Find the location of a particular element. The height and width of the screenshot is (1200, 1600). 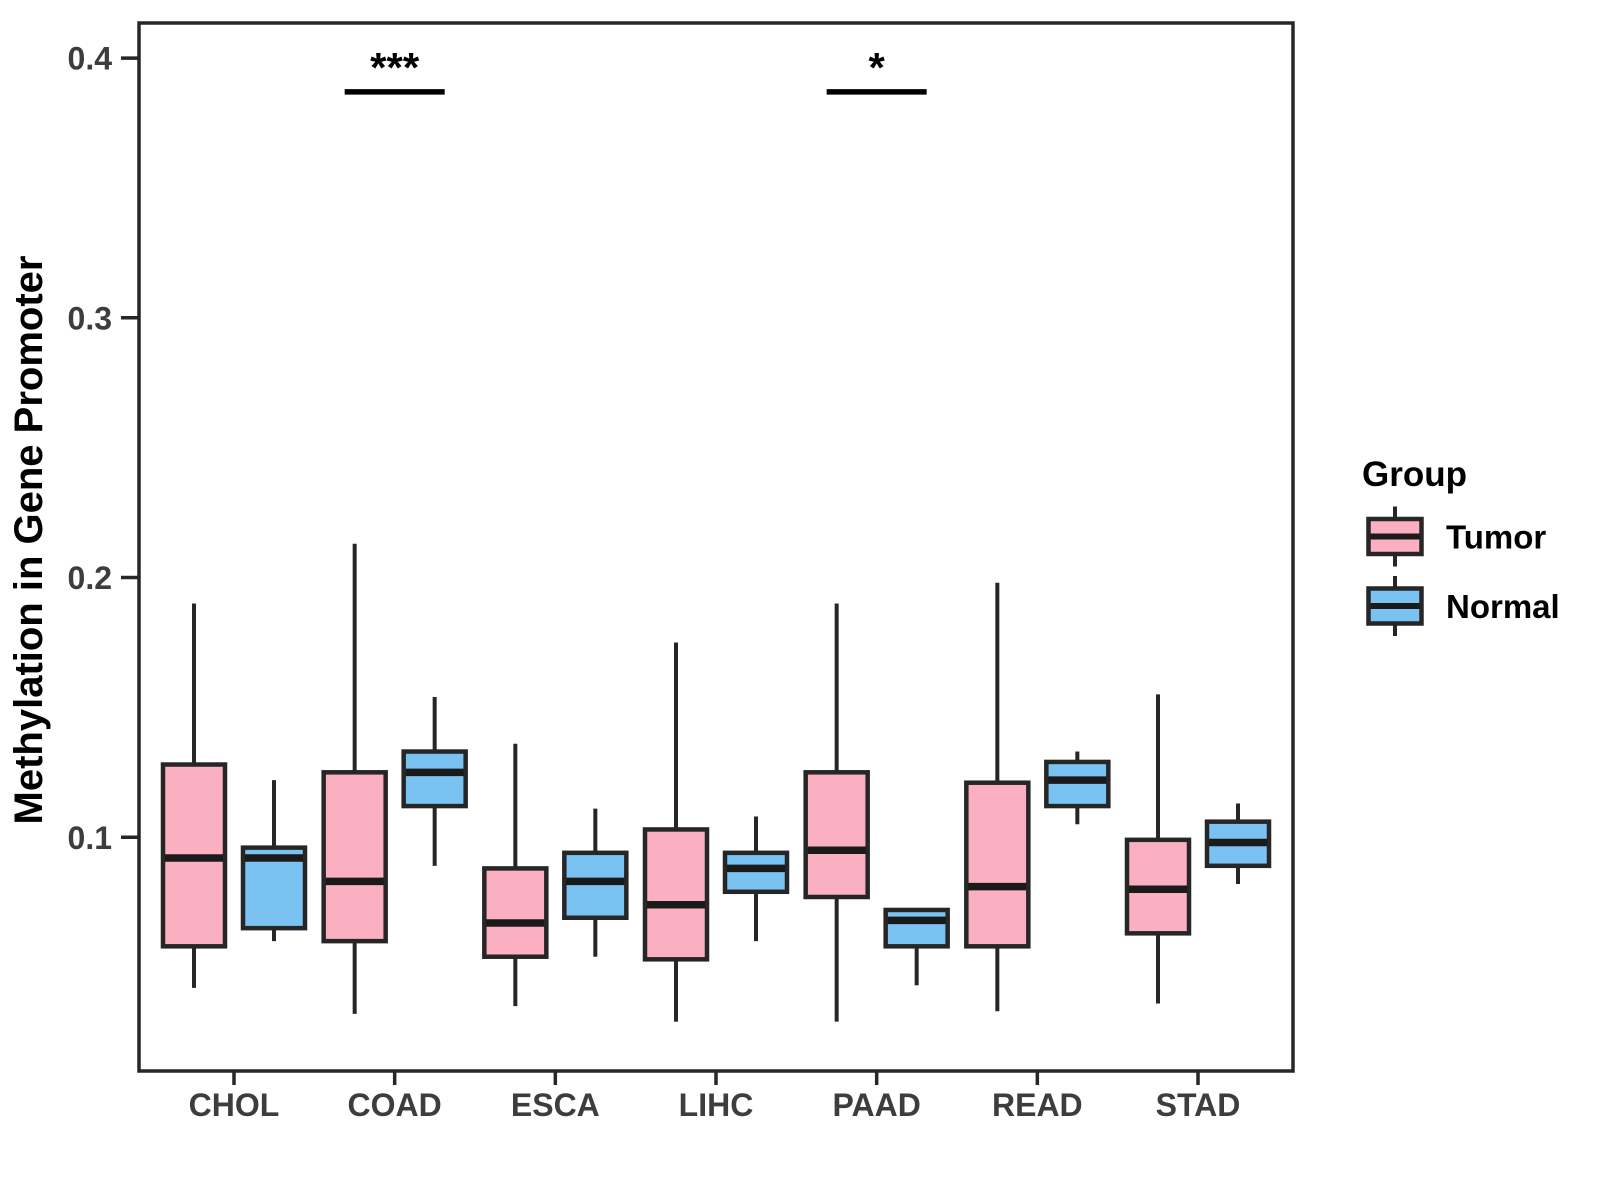

x-tick-label: COAD is located at coordinates (395, 1105).